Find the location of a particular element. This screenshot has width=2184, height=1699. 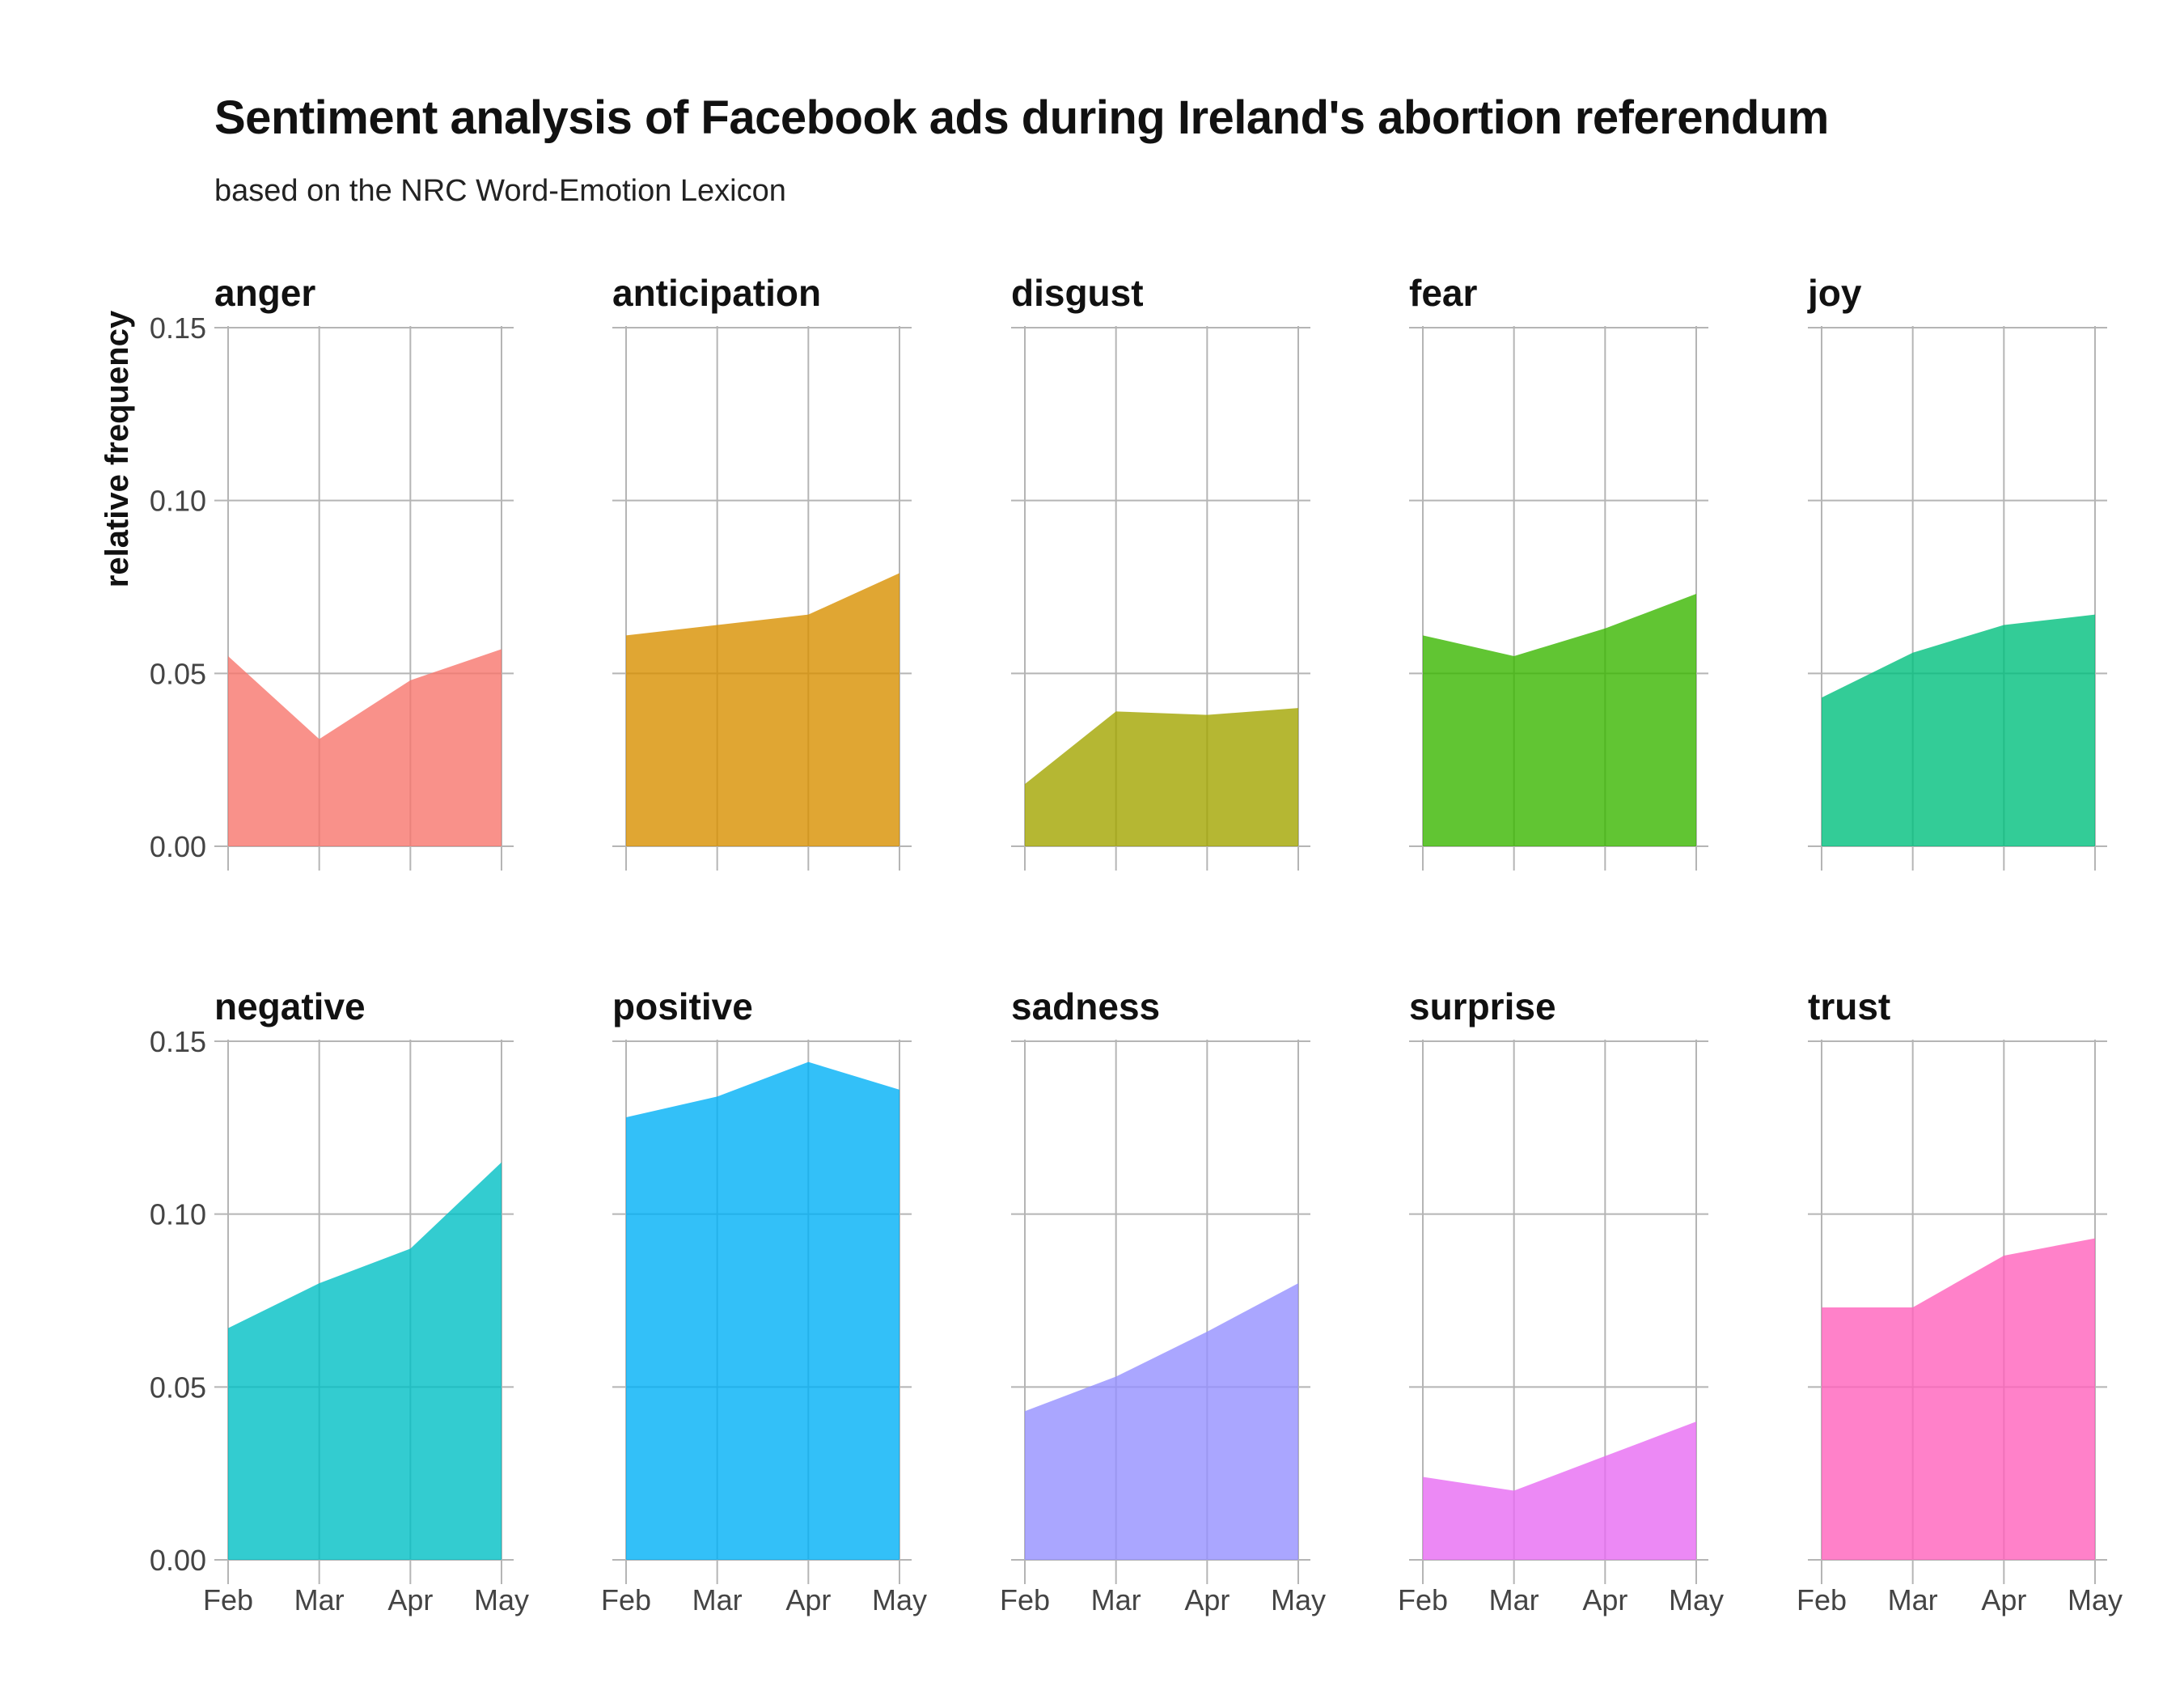

facet-joy: joy is located at coordinates (1957, 571).